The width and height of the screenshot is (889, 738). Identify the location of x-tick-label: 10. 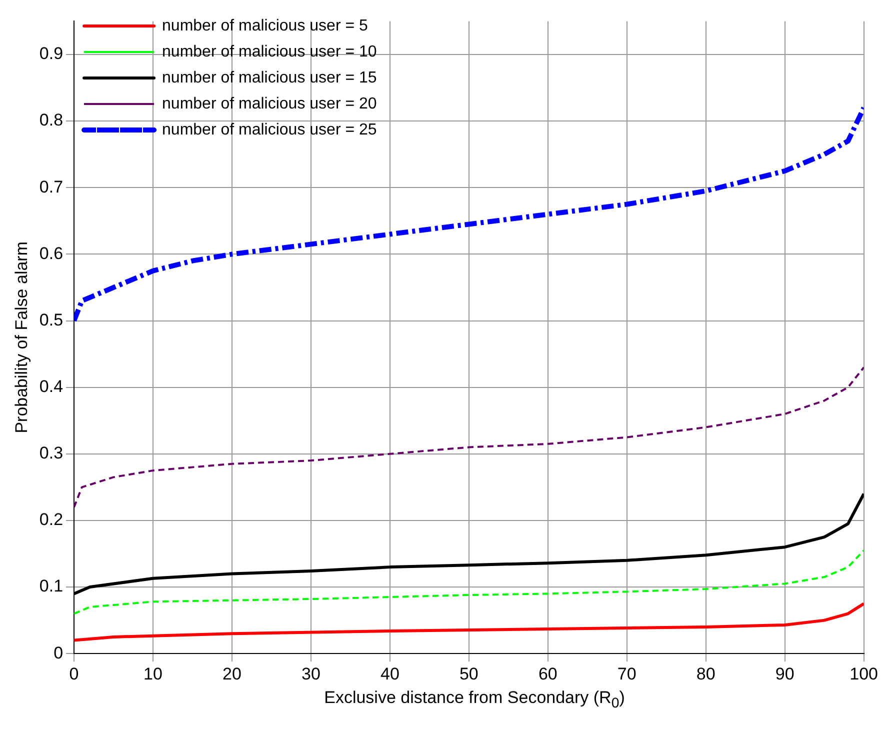
(153, 674).